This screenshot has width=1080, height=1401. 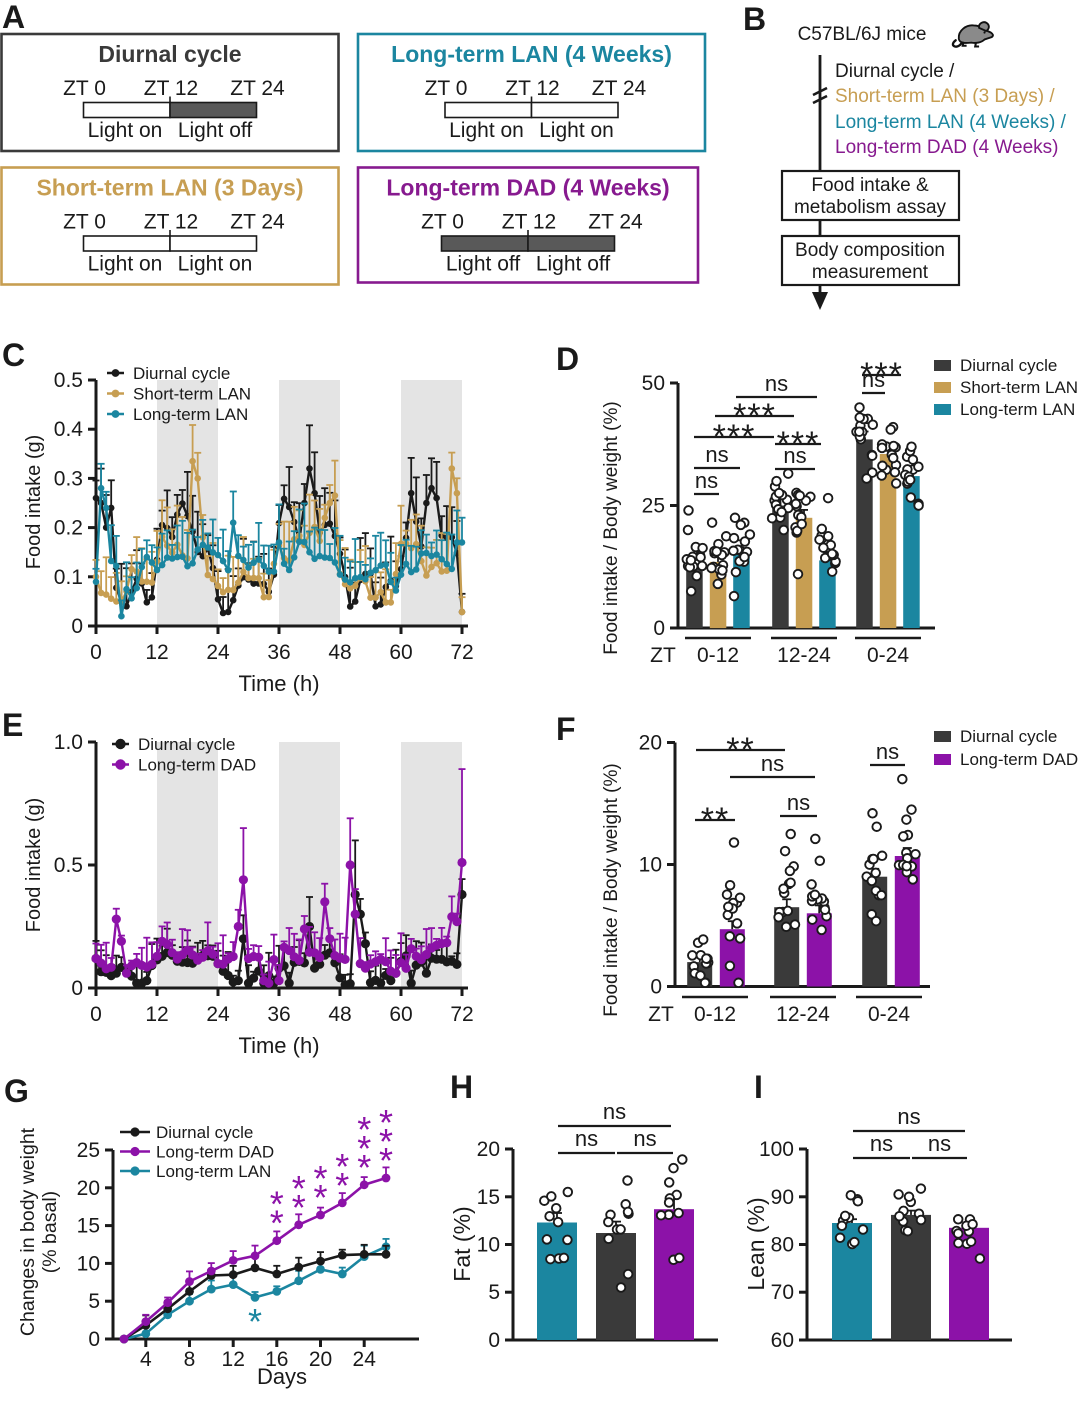 I want to click on svg-text: 0.3, so click(x=68, y=478).